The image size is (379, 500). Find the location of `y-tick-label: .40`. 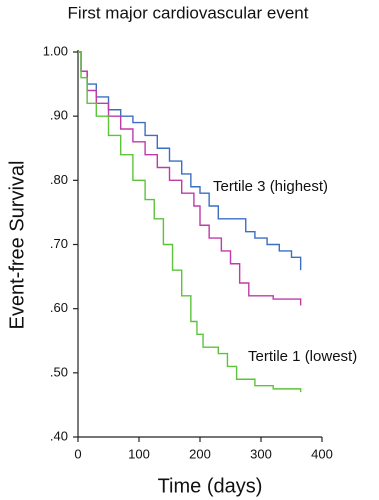

y-tick-label: .40 is located at coordinates (59, 435).